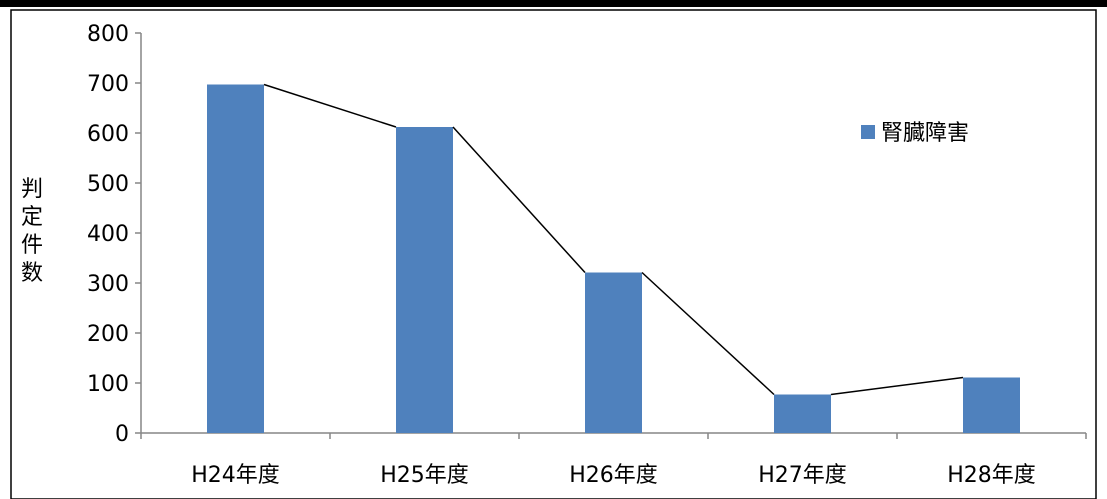 Image resolution: width=1107 pixels, height=499 pixels. I want to click on y-tick-label: 400, so click(108, 234).